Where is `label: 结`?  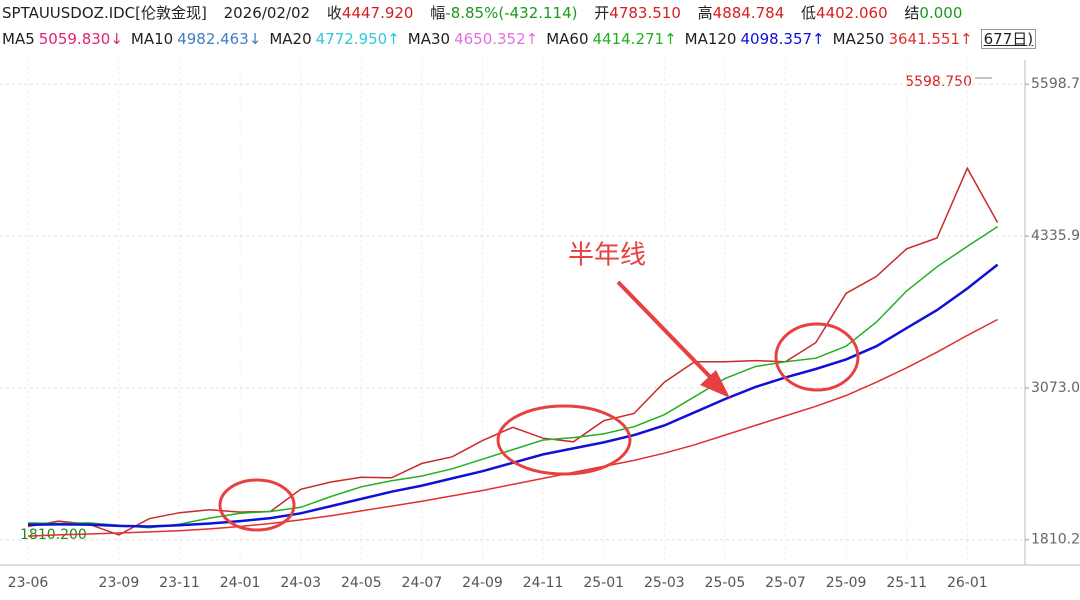
label: 结 is located at coordinates (912, 13).